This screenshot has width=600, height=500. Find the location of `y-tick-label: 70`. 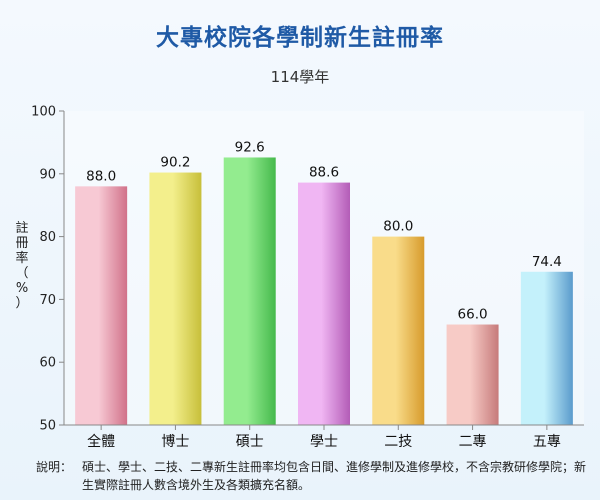

y-tick-label: 70 is located at coordinates (47, 300).